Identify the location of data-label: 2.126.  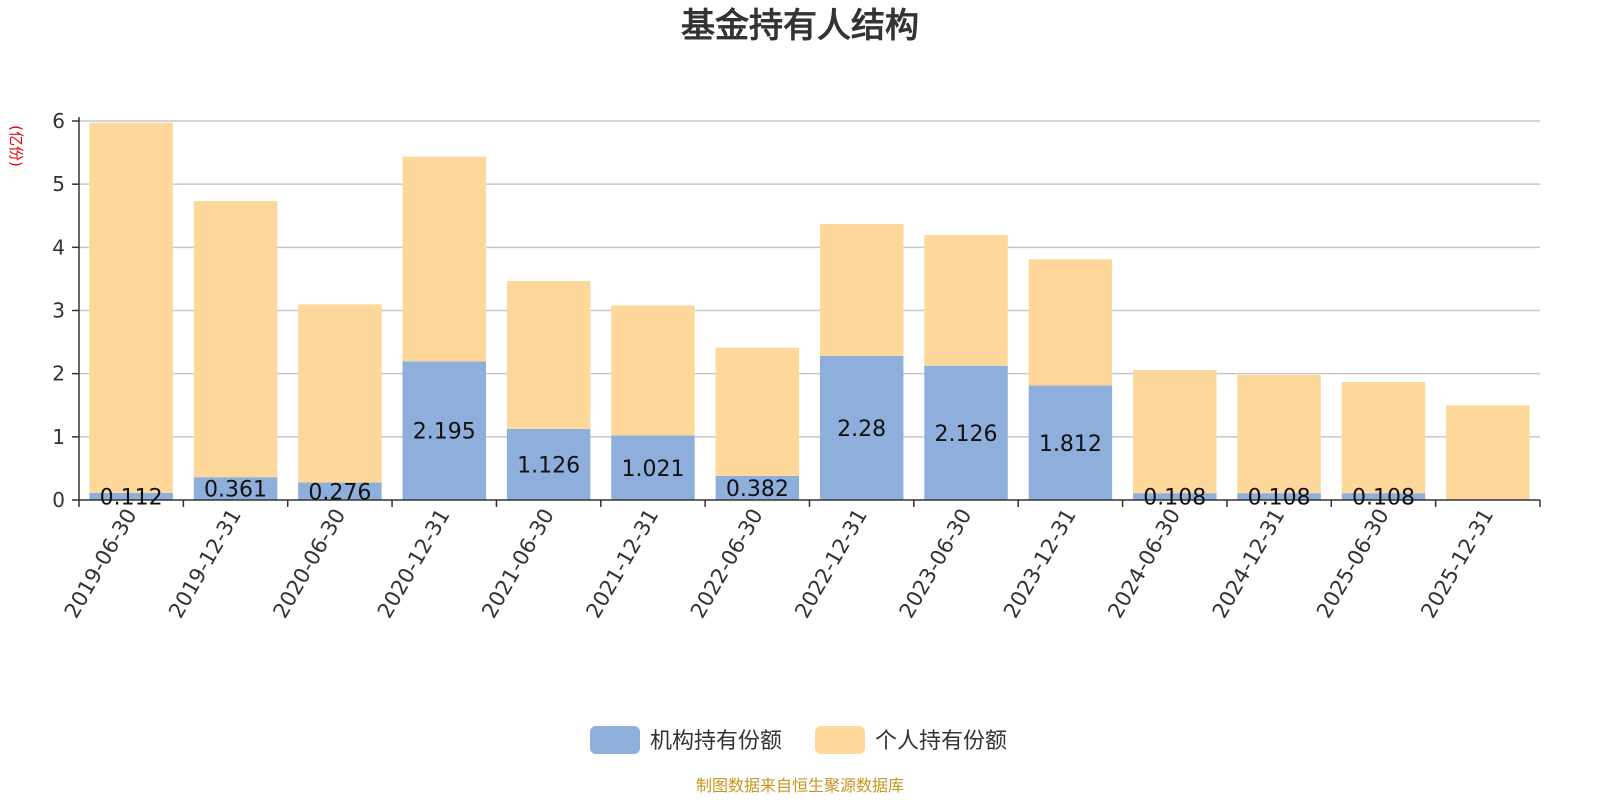
(966, 434).